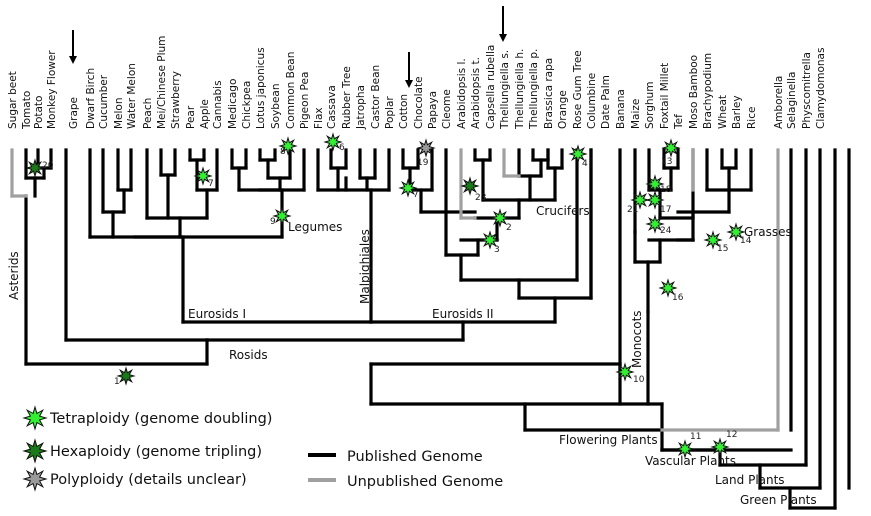 This screenshot has width=871, height=516. What do you see at coordinates (608, 440) in the screenshot?
I see `clade-label-flowering: Flowering Plants` at bounding box center [608, 440].